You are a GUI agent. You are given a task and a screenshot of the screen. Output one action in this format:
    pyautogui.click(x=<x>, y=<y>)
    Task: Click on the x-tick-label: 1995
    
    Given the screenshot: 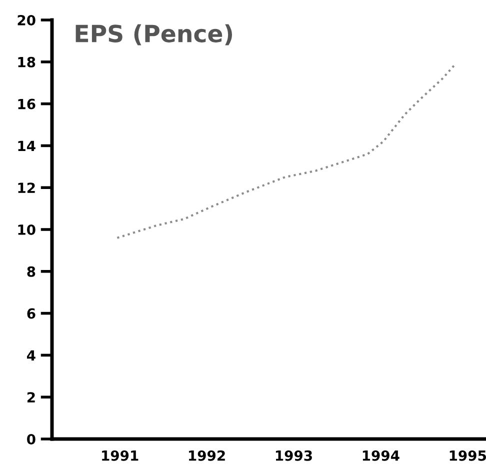 What is the action you would take?
    pyautogui.click(x=468, y=455)
    